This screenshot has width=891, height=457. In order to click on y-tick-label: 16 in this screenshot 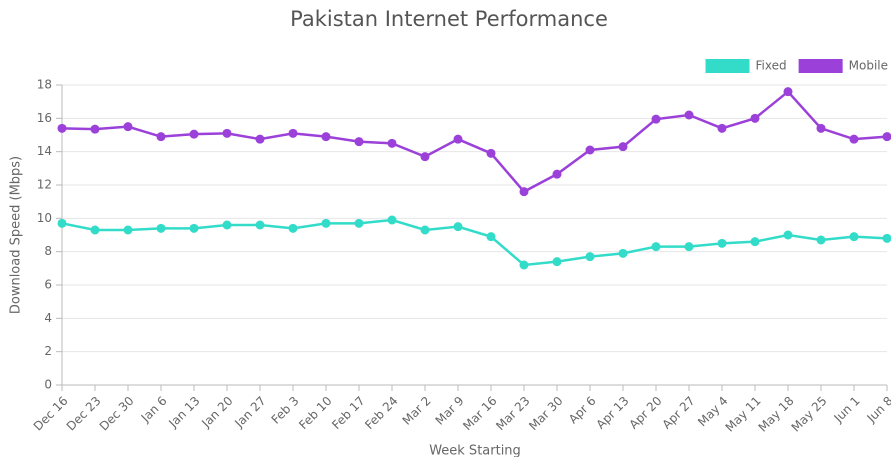, I will do `click(44, 118)`.